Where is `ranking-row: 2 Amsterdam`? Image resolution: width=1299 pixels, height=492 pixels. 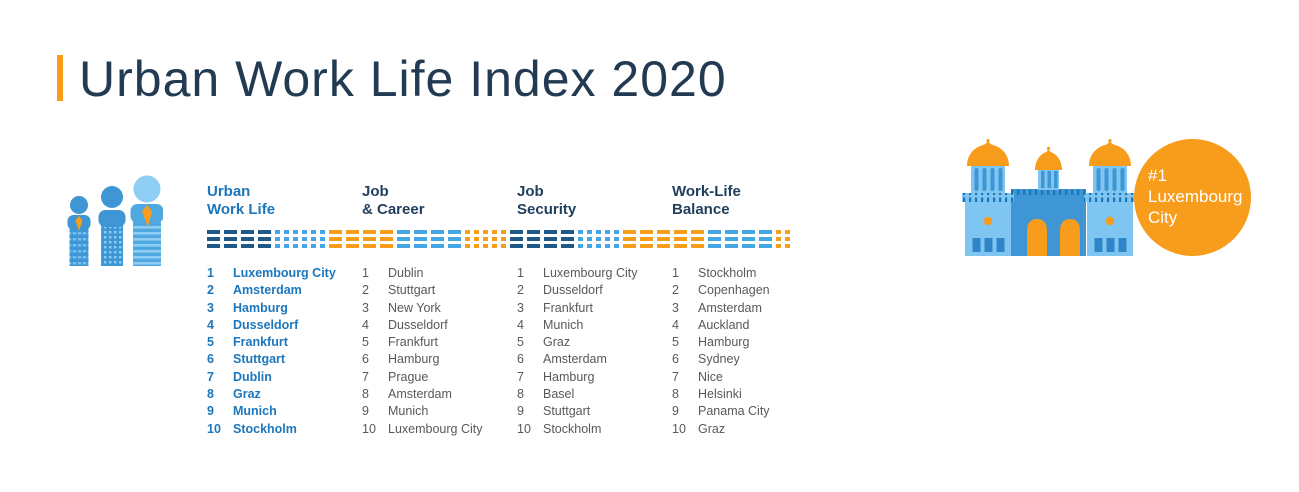
ranking-row: 2 Amsterdam is located at coordinates (284, 291).